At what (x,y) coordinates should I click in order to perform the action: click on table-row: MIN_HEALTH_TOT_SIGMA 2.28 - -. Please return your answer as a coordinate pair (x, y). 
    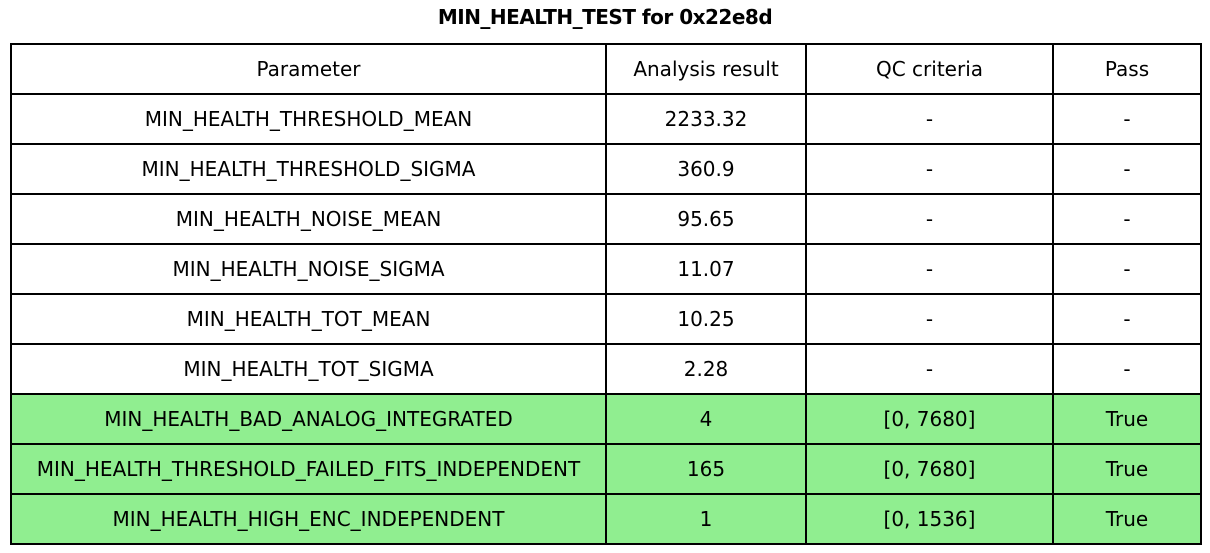
    Looking at the image, I should click on (606, 369).